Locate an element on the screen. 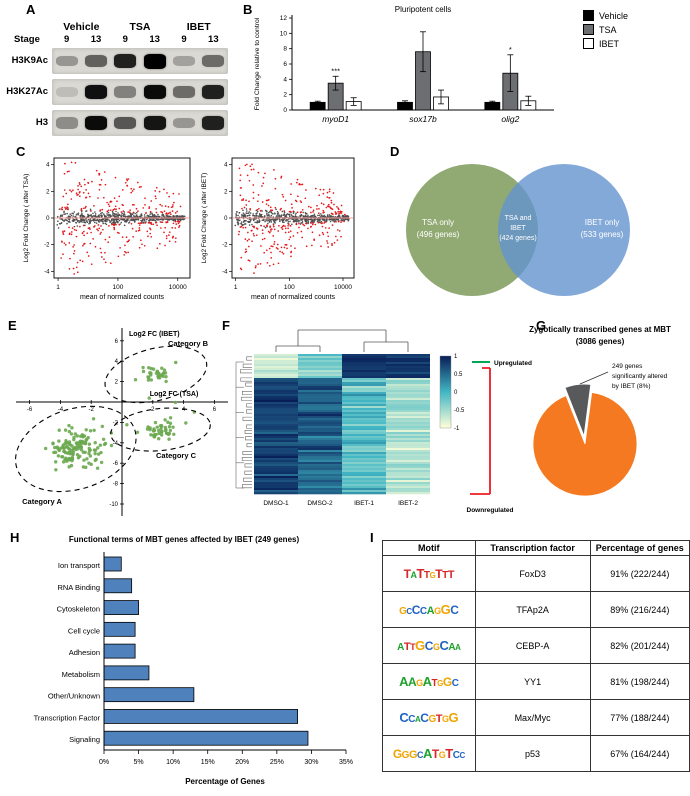  motif-letter: A is located at coordinates (430, 611).